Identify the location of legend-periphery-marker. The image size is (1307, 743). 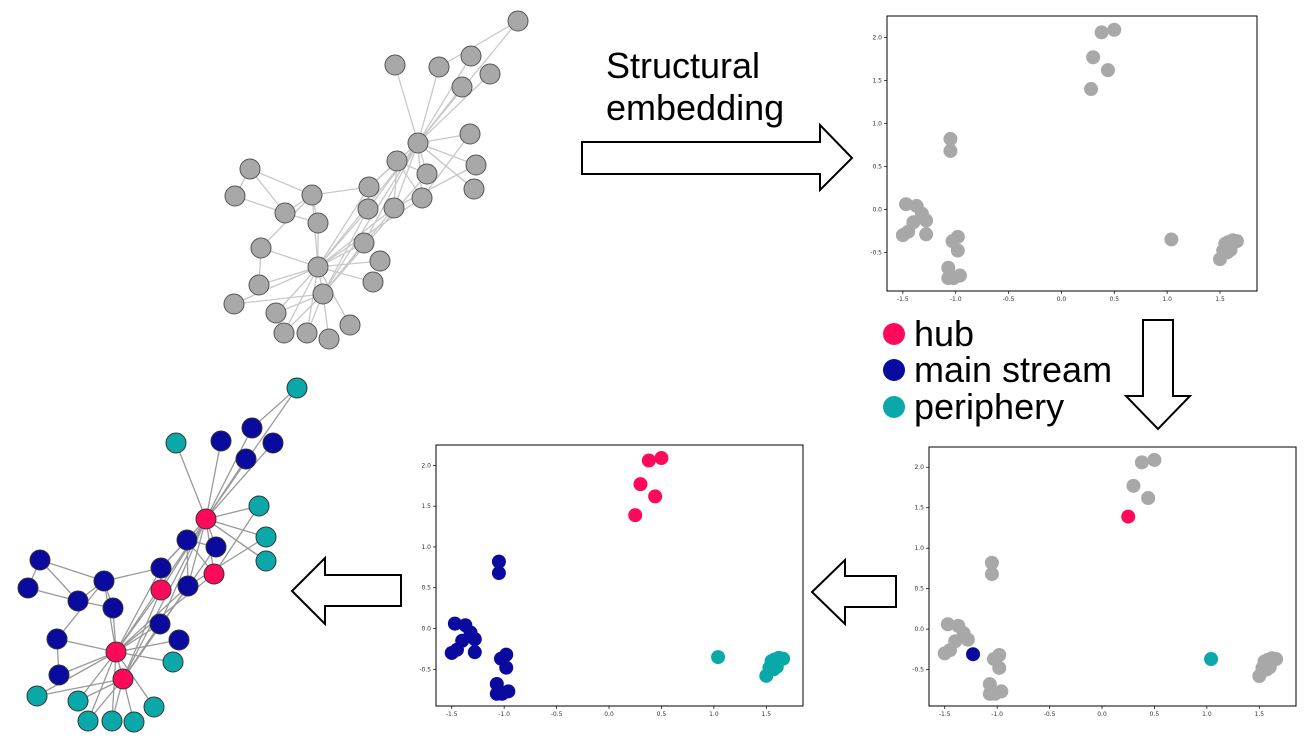
(894, 407).